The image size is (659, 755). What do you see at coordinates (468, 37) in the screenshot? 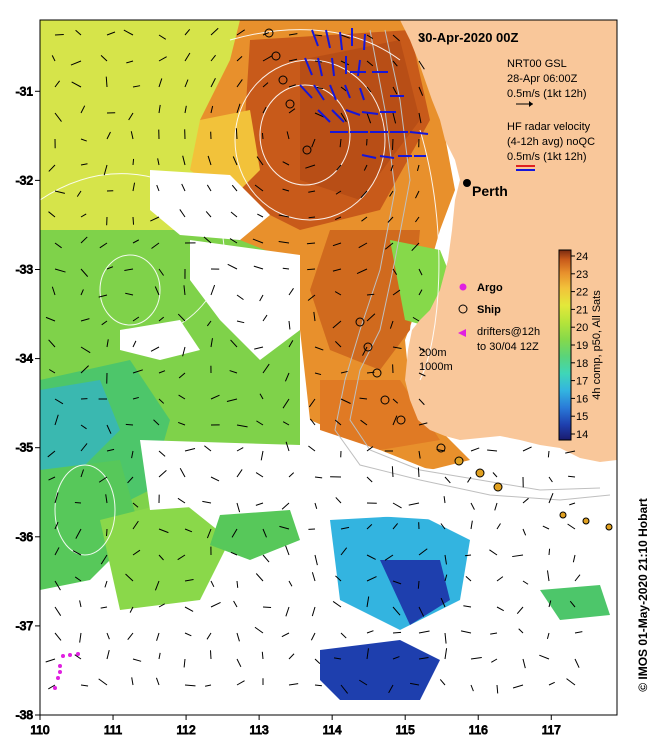
I see `map-title: 30-Apr-2020 00Z` at bounding box center [468, 37].